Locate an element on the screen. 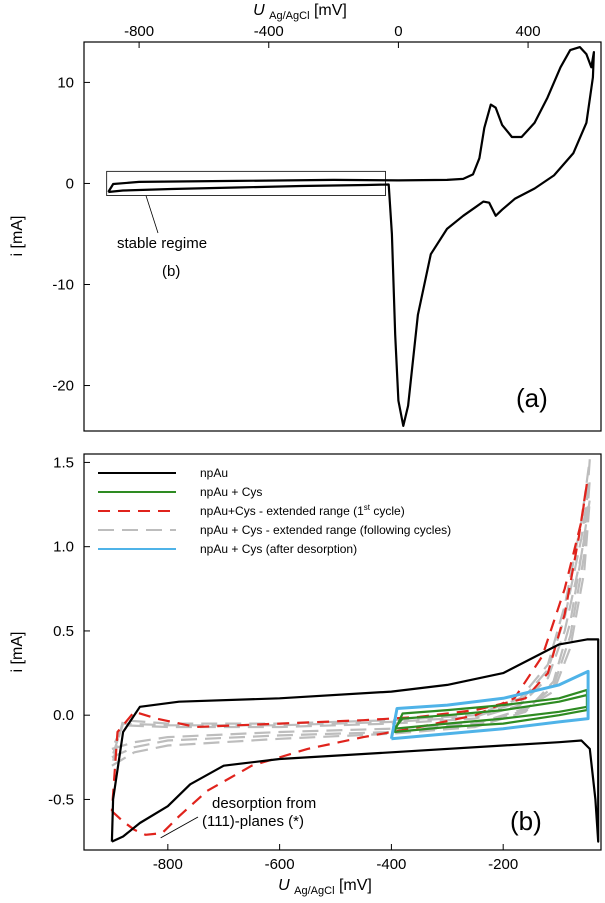 The image size is (605, 903). y-tick-label: 0 is located at coordinates (70, 183).